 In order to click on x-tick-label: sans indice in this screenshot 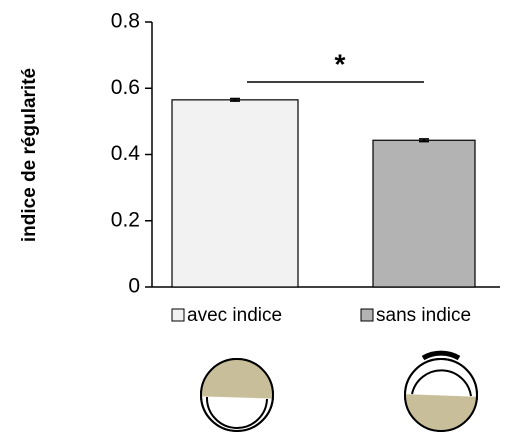, I will do `click(423, 315)`.